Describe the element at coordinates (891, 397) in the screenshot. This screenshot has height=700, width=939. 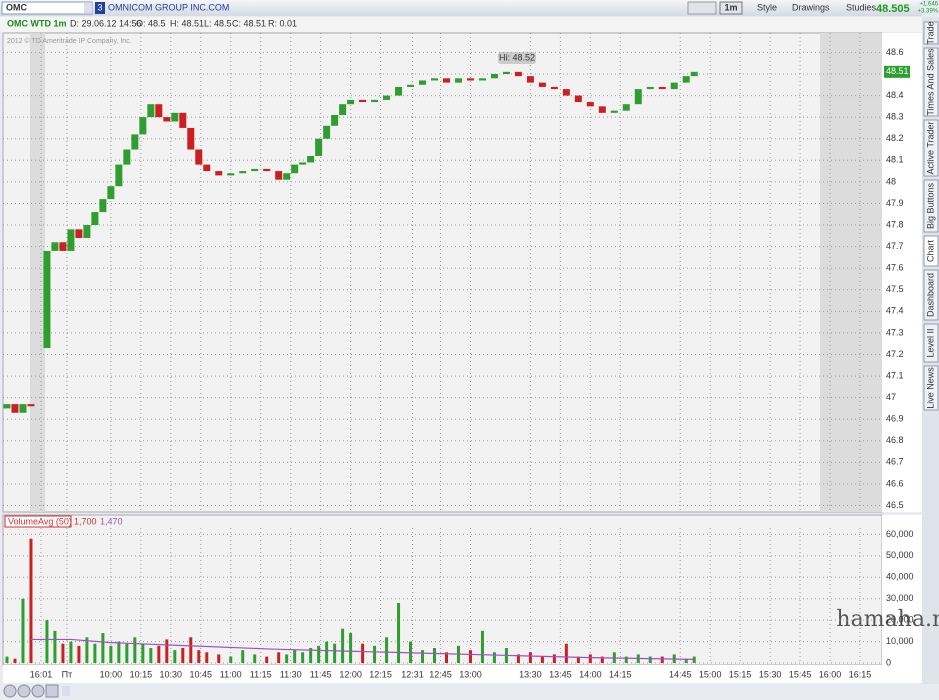
I see `y-tick-label: 47` at that location.